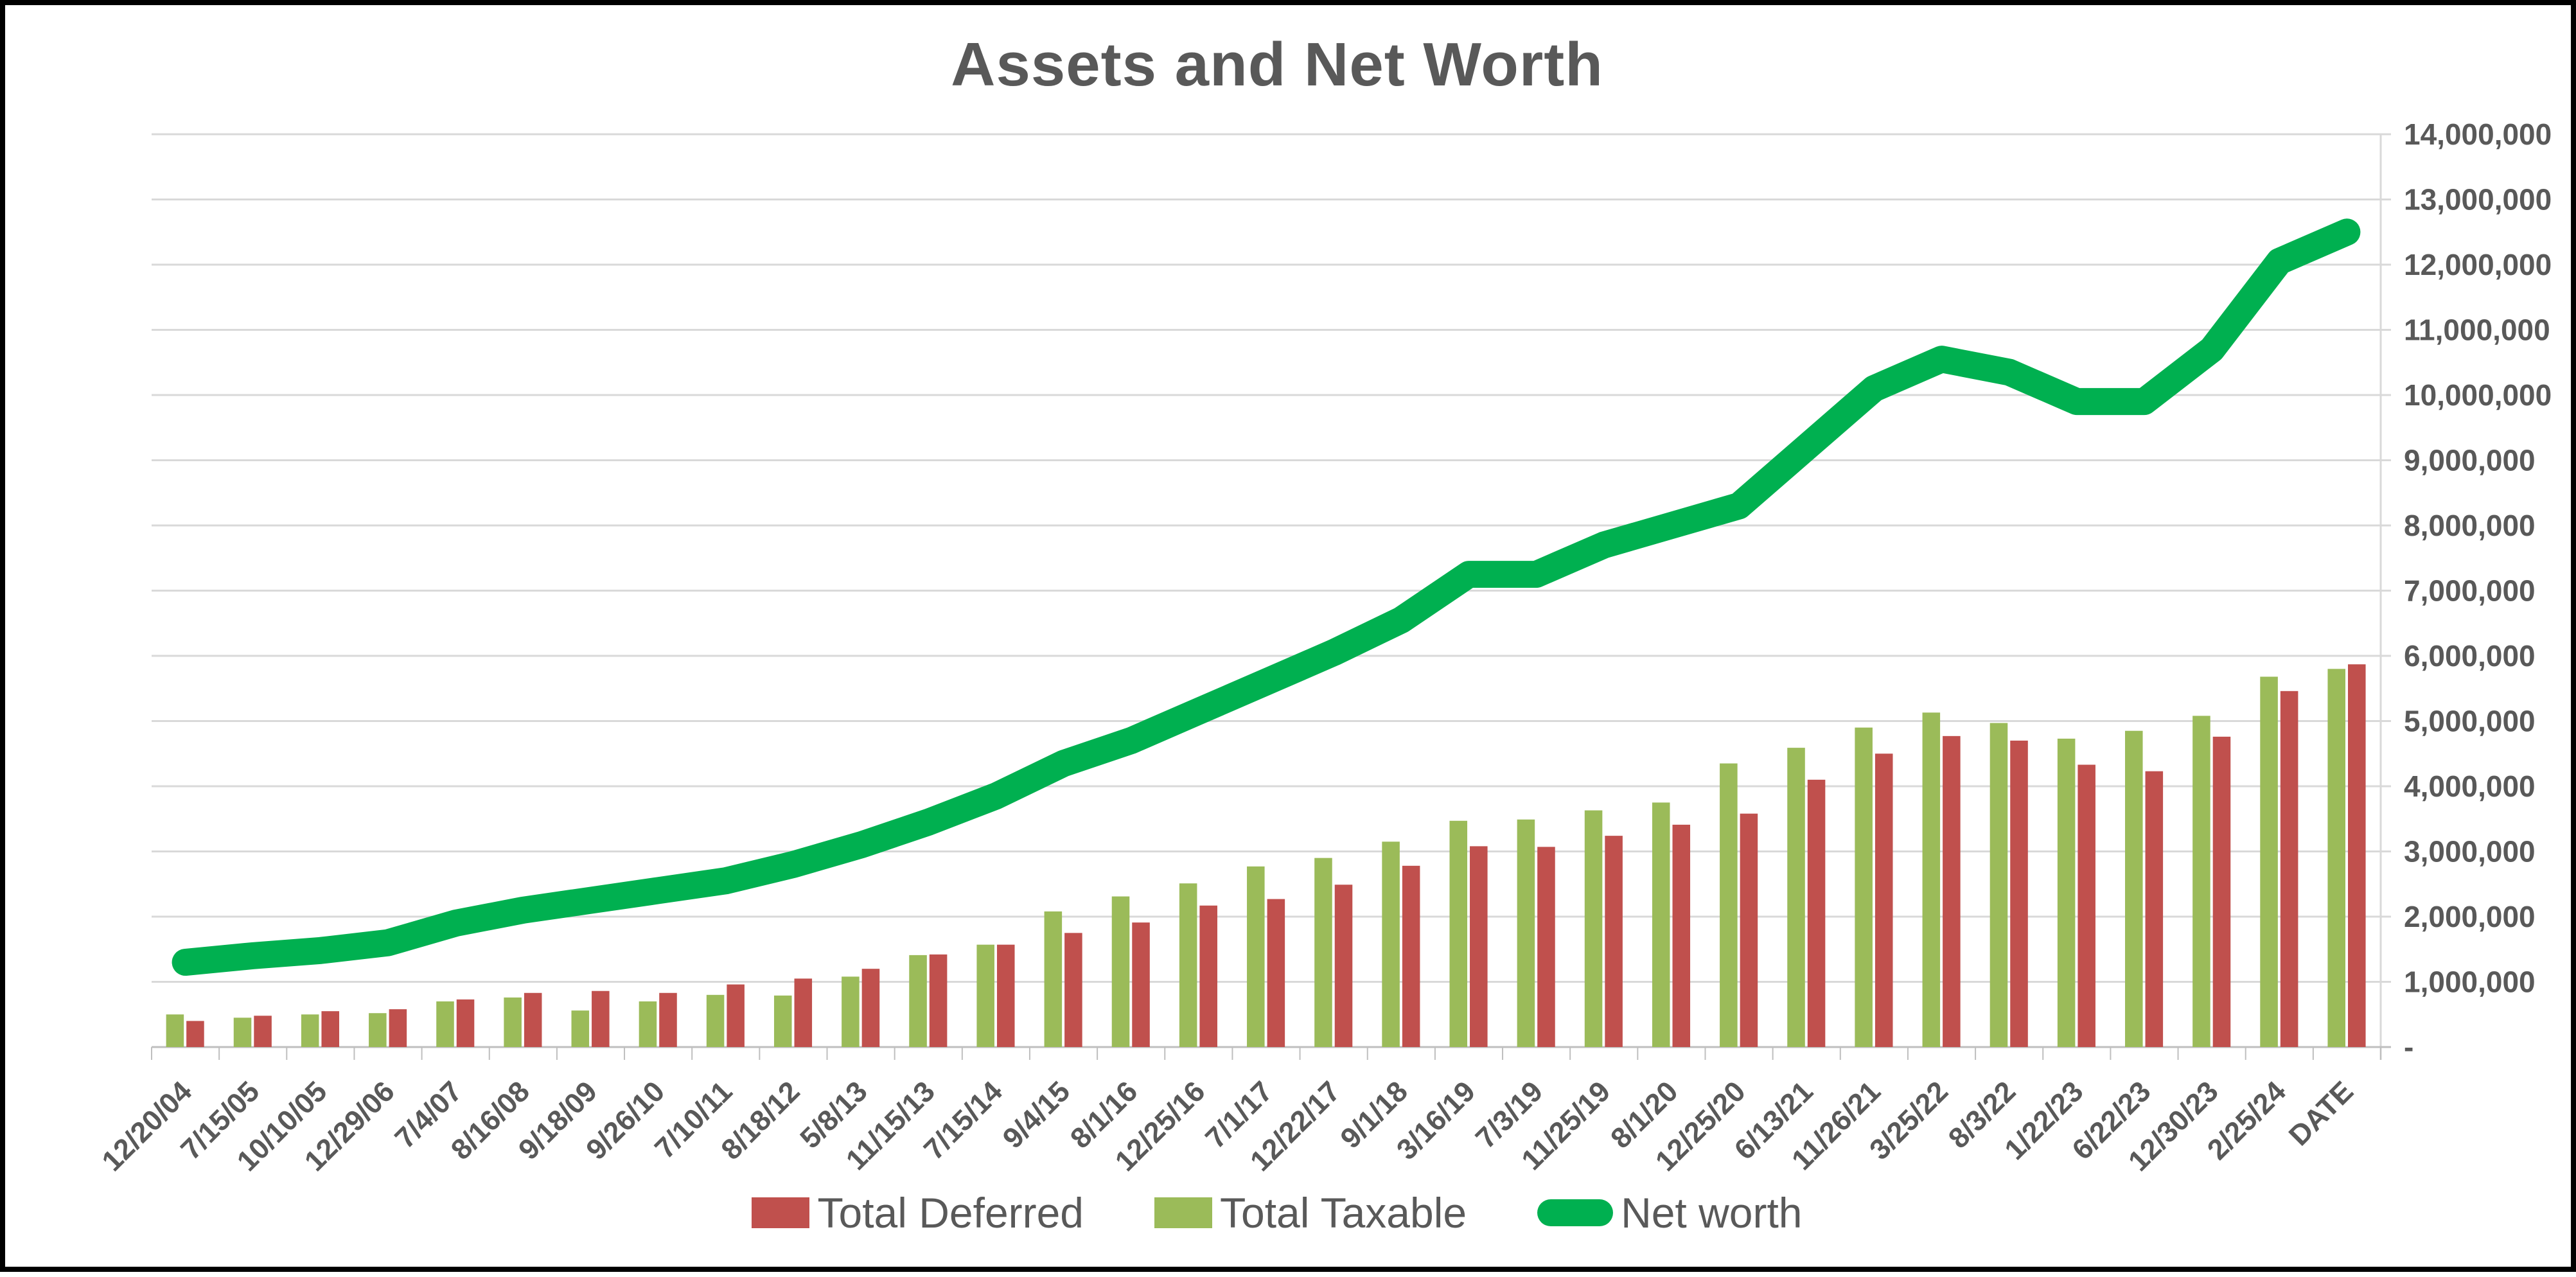 The width and height of the screenshot is (2576, 1277). What do you see at coordinates (2478, 264) in the screenshot?
I see `y-axis-label: 12,000,000` at bounding box center [2478, 264].